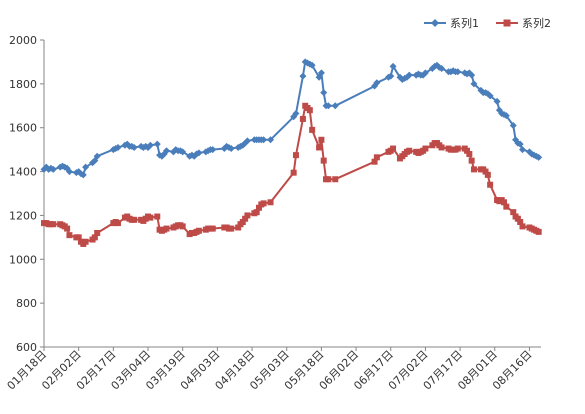  What do you see at coordinates (451, 23) in the screenshot?
I see `legend-item-1: 系列1` at bounding box center [451, 23].